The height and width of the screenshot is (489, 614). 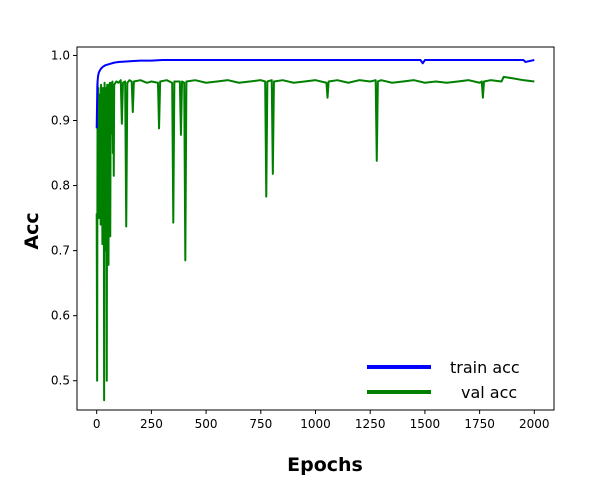 I want to click on legend: train acc val acc, so click(x=443, y=380).